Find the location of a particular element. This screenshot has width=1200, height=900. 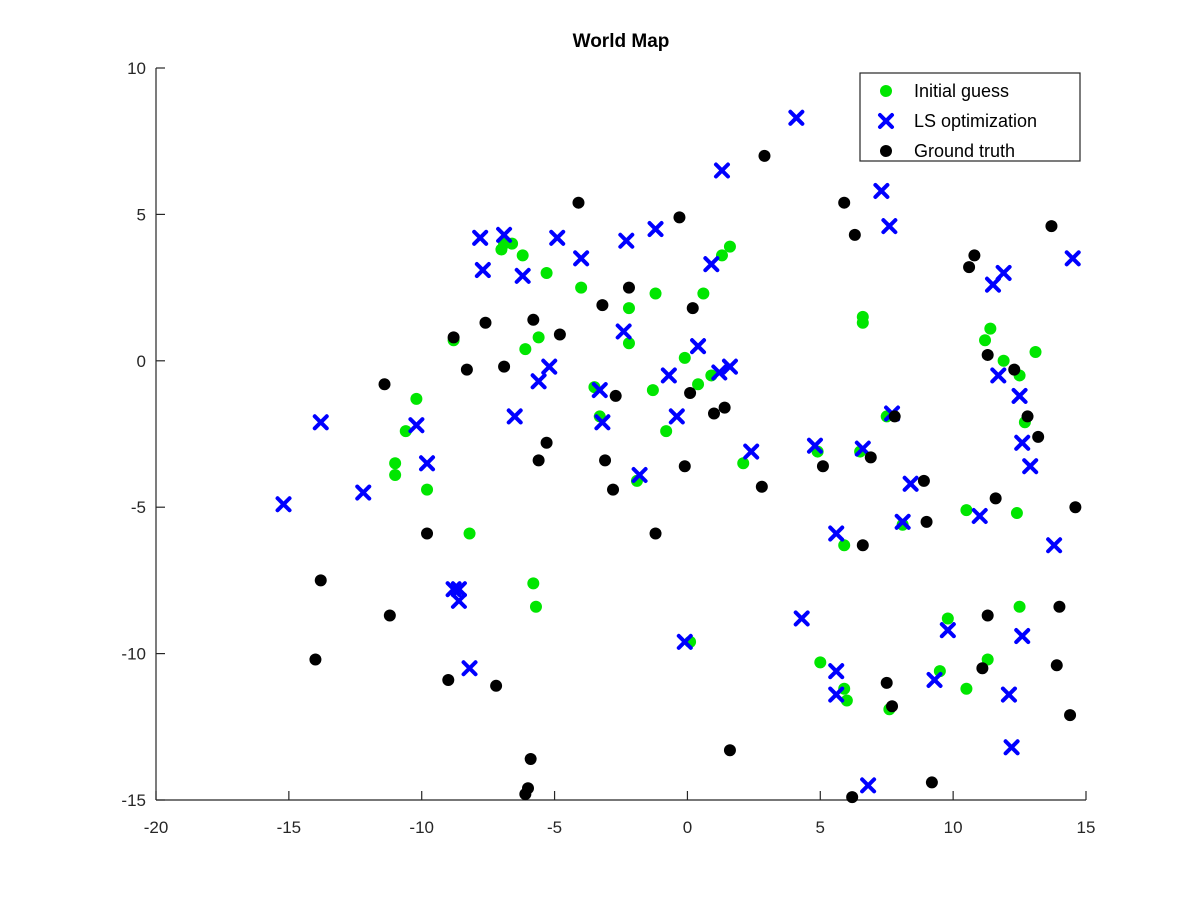

x-tick-label: -15 is located at coordinates (289, 827).